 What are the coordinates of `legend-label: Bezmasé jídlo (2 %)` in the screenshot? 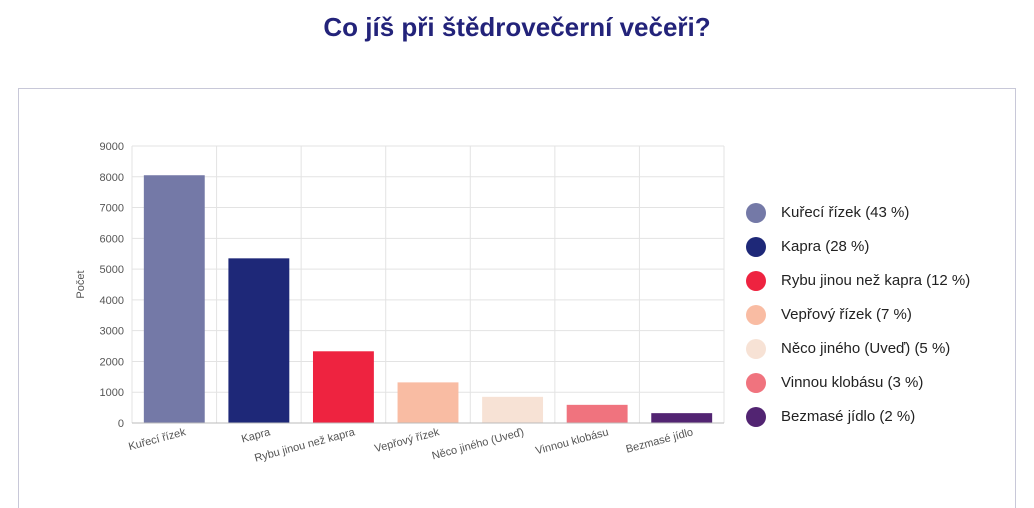 It's located at (848, 416).